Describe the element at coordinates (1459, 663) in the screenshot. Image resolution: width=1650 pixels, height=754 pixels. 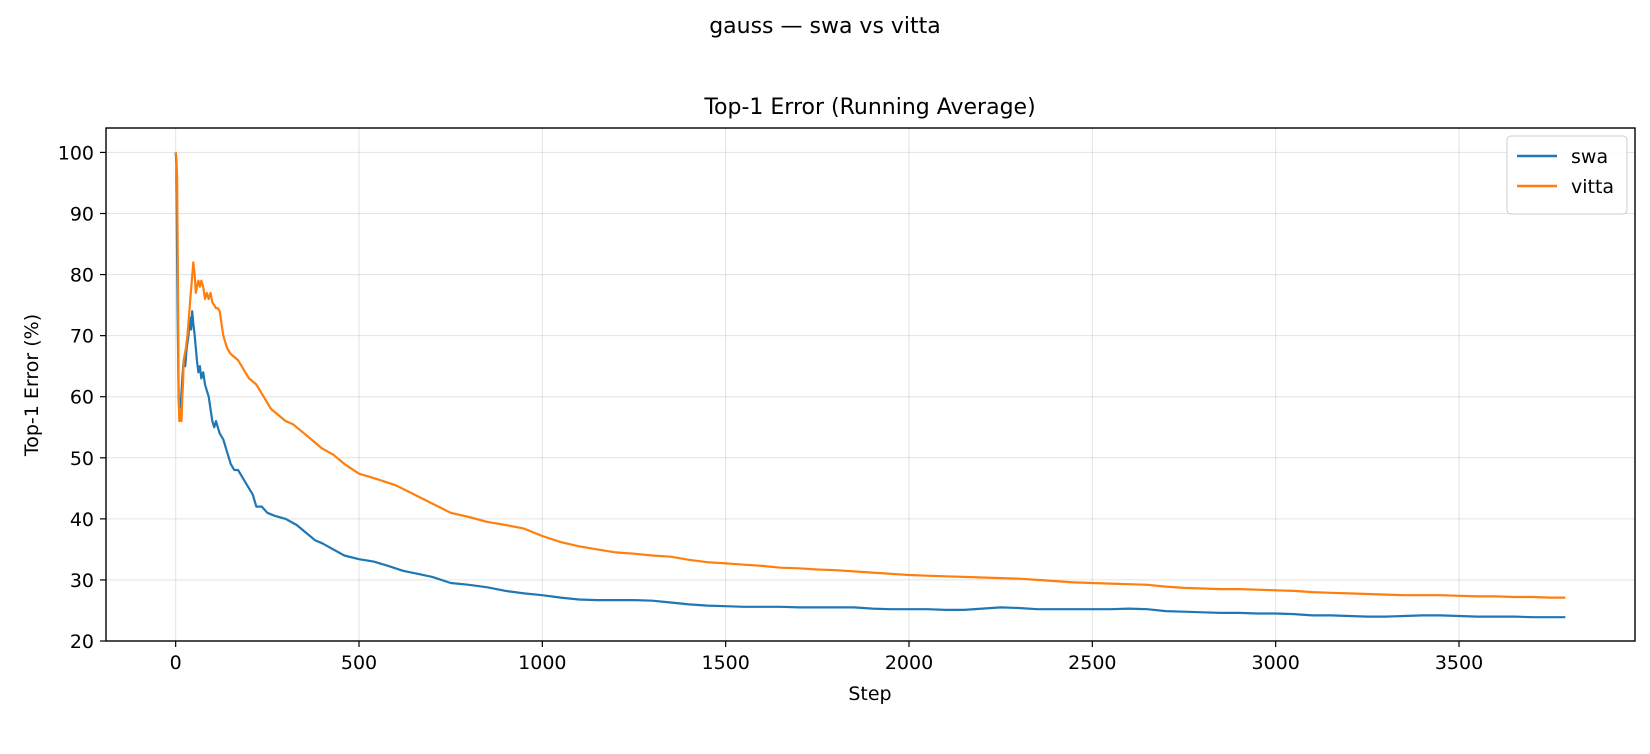
I see `x-tick-label: 3500` at that location.